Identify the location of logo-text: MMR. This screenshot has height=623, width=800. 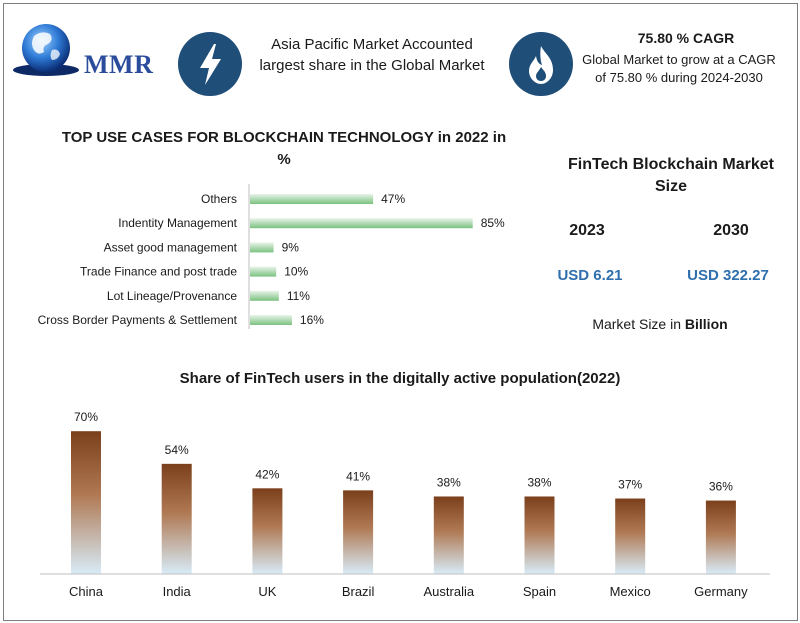
(119, 64).